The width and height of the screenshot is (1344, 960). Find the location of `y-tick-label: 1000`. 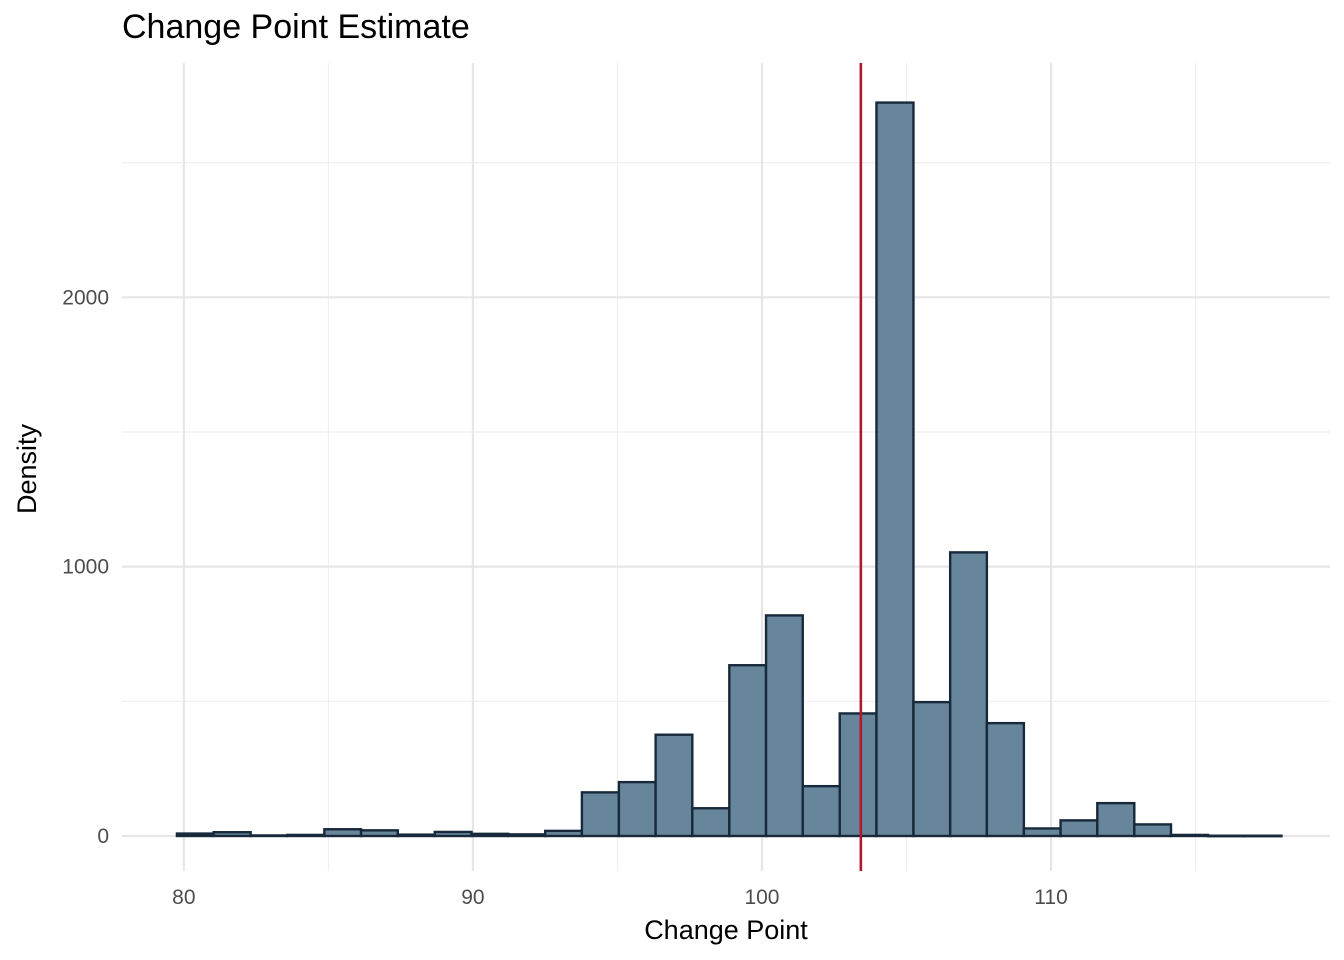

y-tick-label: 1000 is located at coordinates (85, 567).